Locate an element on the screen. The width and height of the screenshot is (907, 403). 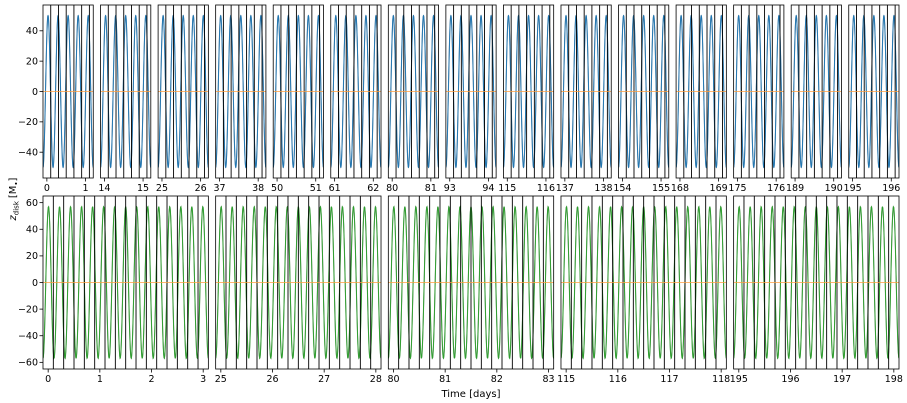
top-panel-15: 195 196 is located at coordinates (872, 99).